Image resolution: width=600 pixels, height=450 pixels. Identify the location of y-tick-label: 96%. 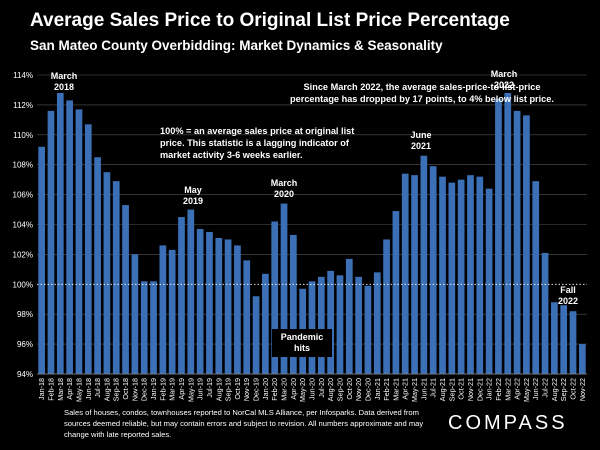
(25, 344).